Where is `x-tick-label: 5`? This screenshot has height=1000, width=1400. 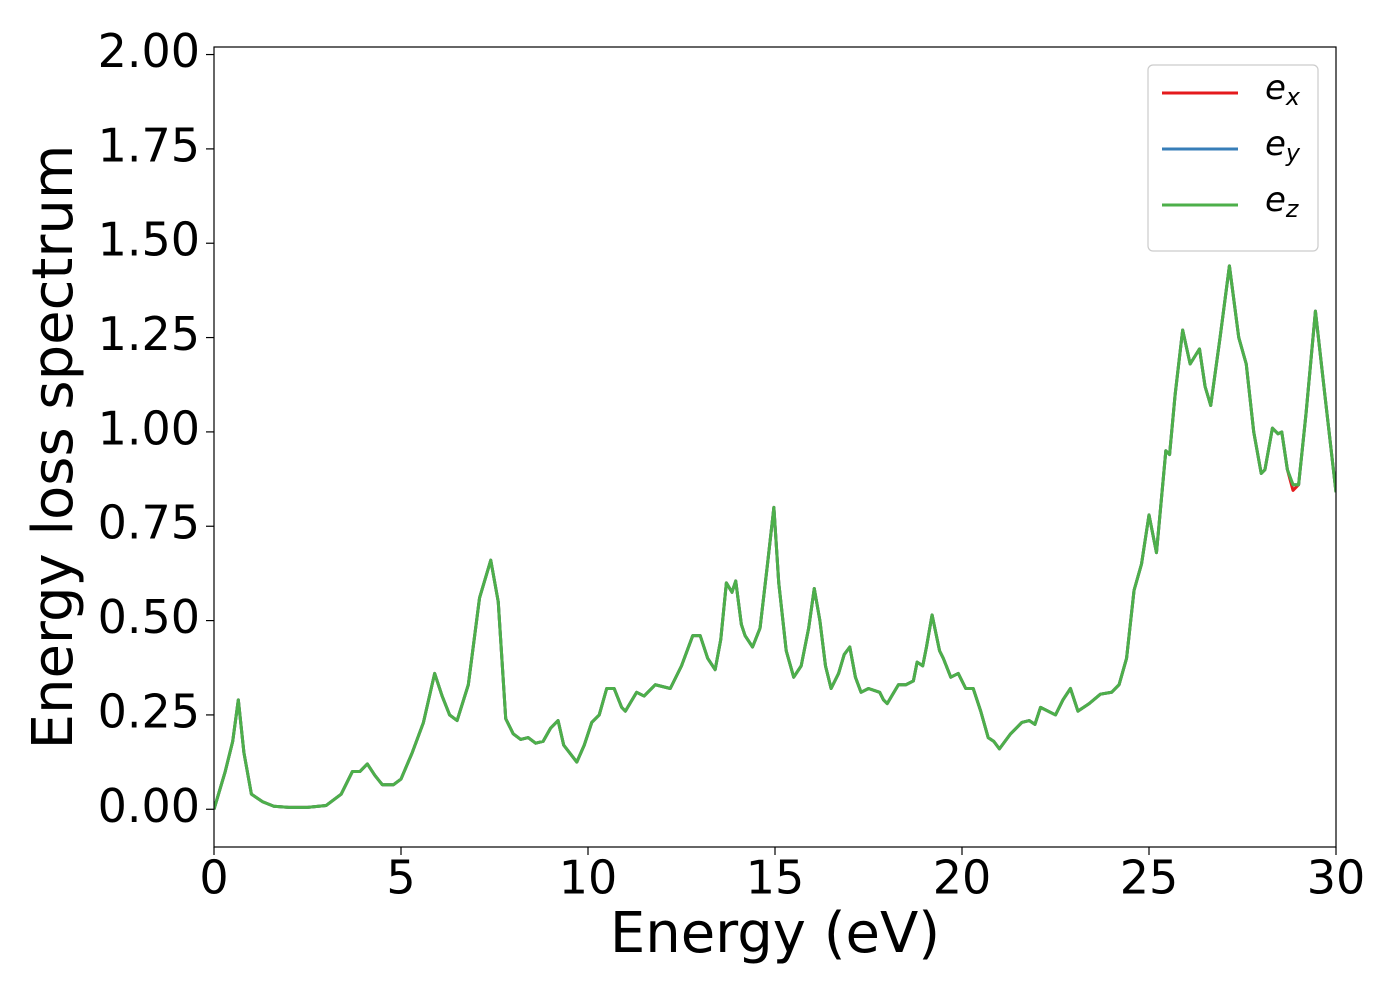 x-tick-label: 5 is located at coordinates (400, 878).